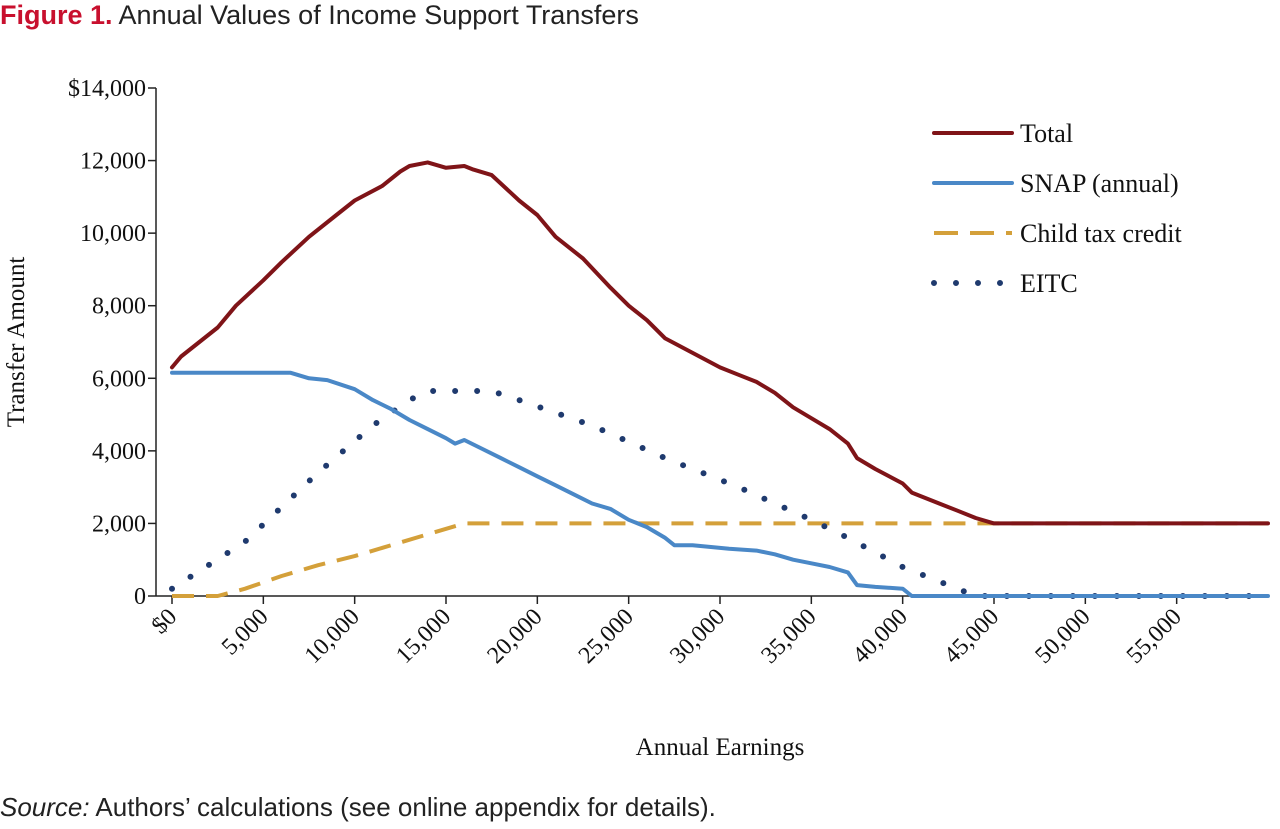 Image resolution: width=1280 pixels, height=829 pixels. Describe the element at coordinates (1154, 636) in the screenshot. I see `x-tick-label: 55,000` at that location.